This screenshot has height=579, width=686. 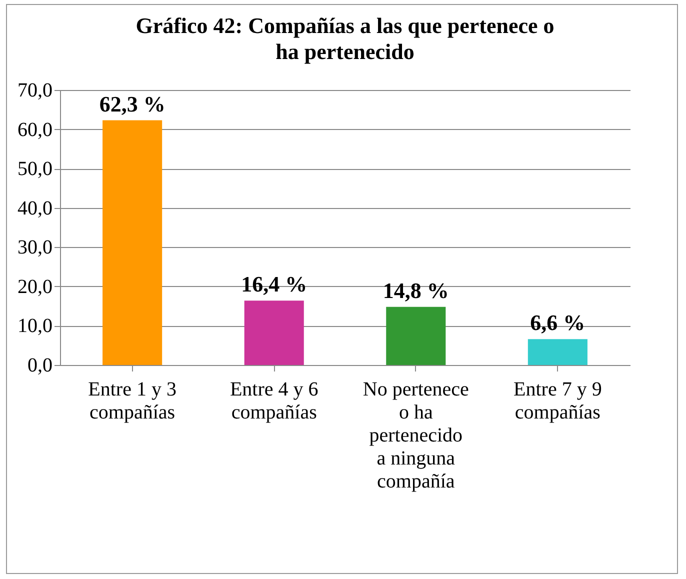 What do you see at coordinates (132, 103) in the screenshot?
I see `data-label: 62,3 %` at bounding box center [132, 103].